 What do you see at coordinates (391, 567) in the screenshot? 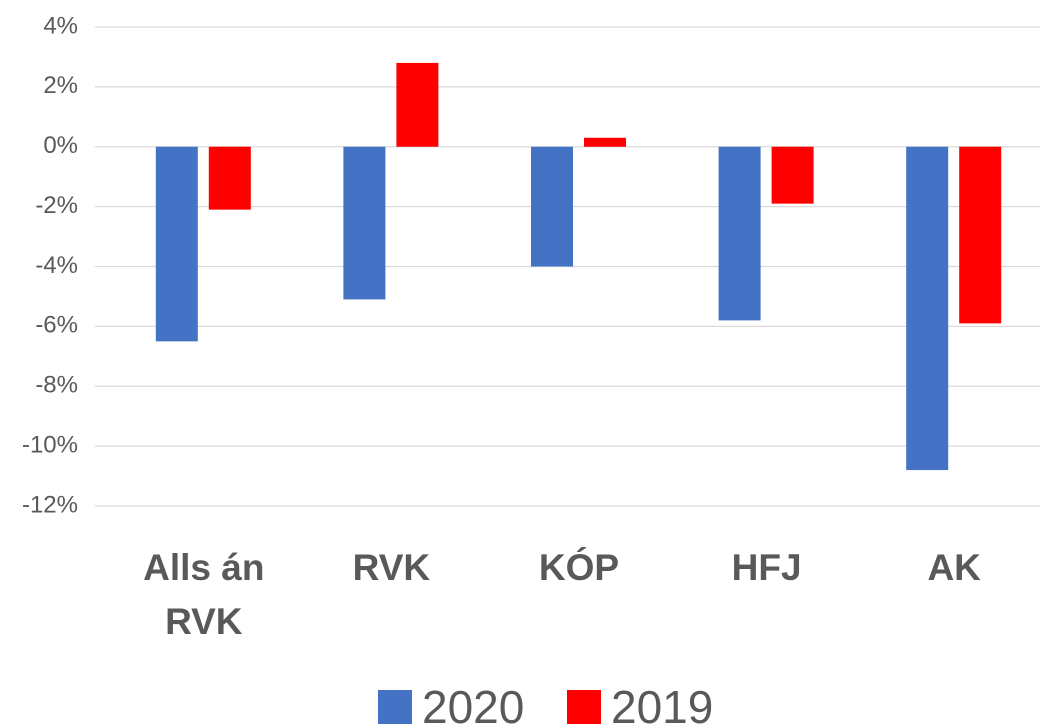
I see `x-tick-label: RVK` at bounding box center [391, 567].